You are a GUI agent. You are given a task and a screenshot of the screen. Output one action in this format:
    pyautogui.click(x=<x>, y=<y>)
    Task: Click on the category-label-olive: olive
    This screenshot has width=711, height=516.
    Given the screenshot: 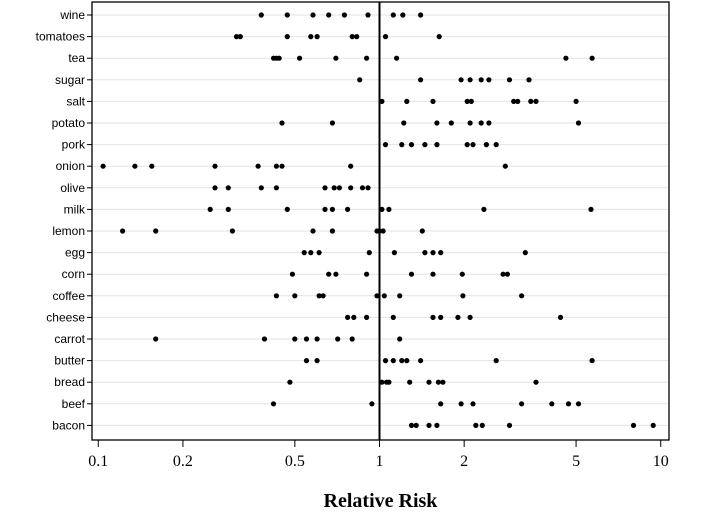 What is the action you would take?
    pyautogui.click(x=72, y=188)
    